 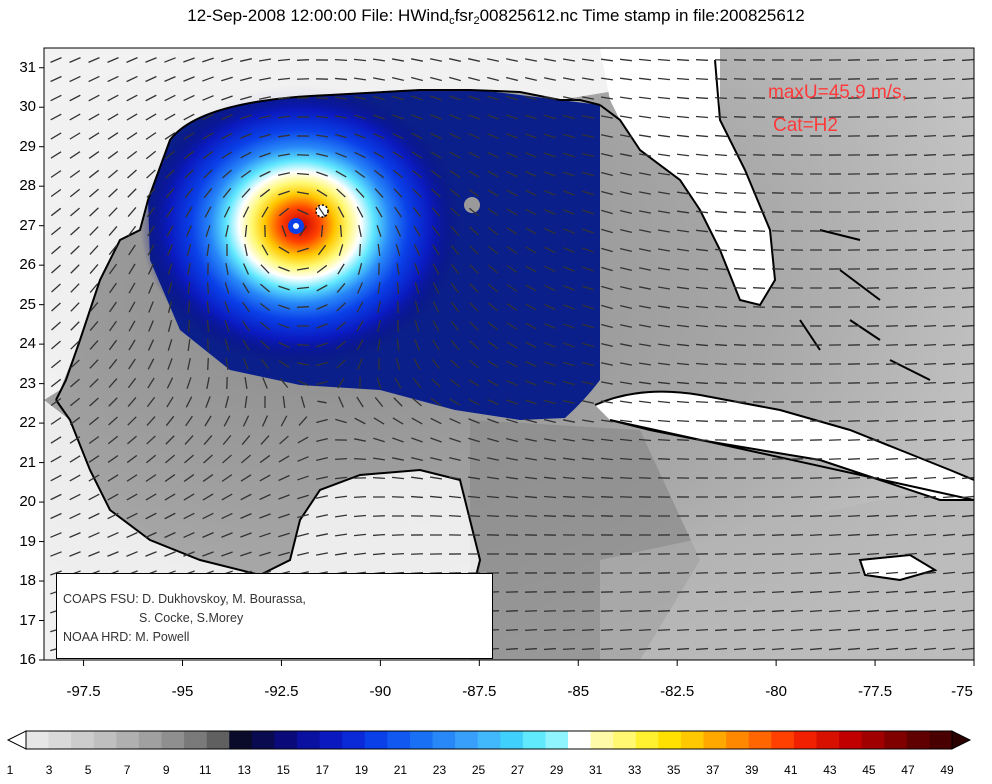 I want to click on lon-tick-label: -95, so click(x=182, y=691).